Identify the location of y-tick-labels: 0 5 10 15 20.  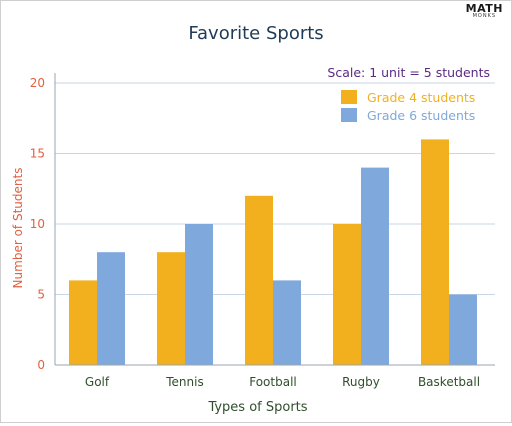
(37, 224).